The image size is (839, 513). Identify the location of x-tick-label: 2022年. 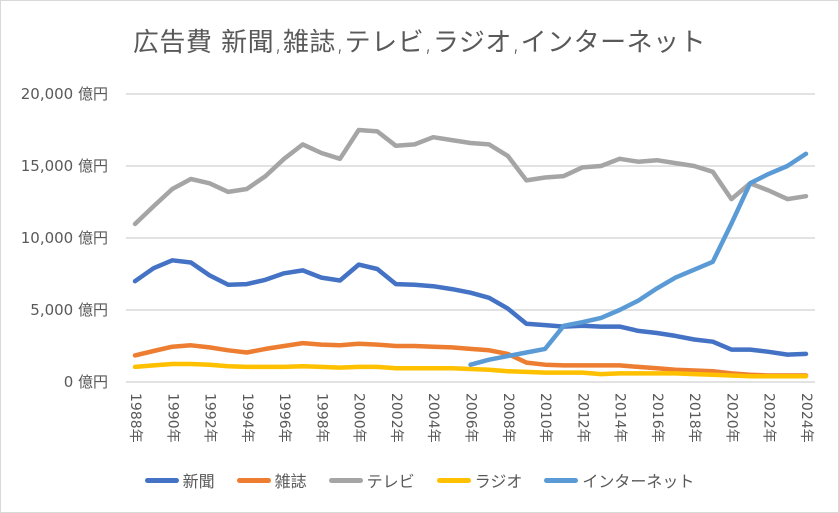
(769, 418).